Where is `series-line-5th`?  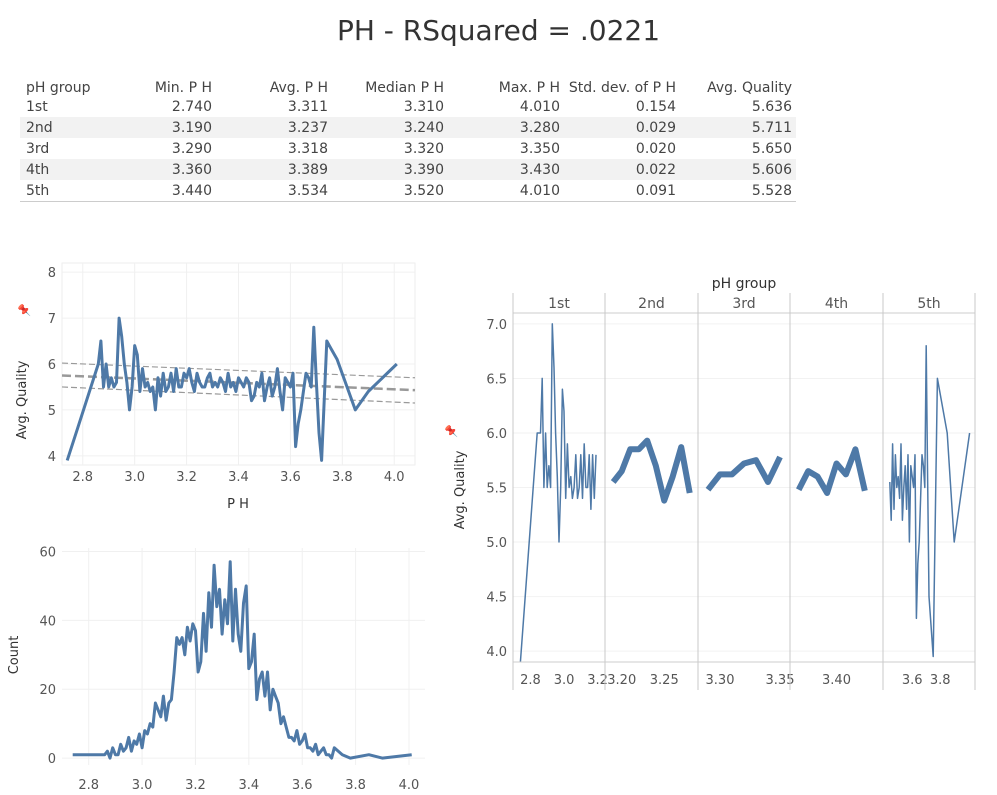
series-line-5th is located at coordinates (930, 501).